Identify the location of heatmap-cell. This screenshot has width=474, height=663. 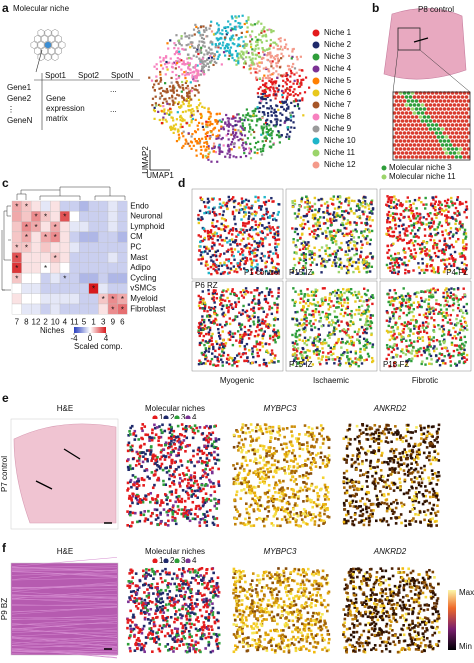
(103, 237).